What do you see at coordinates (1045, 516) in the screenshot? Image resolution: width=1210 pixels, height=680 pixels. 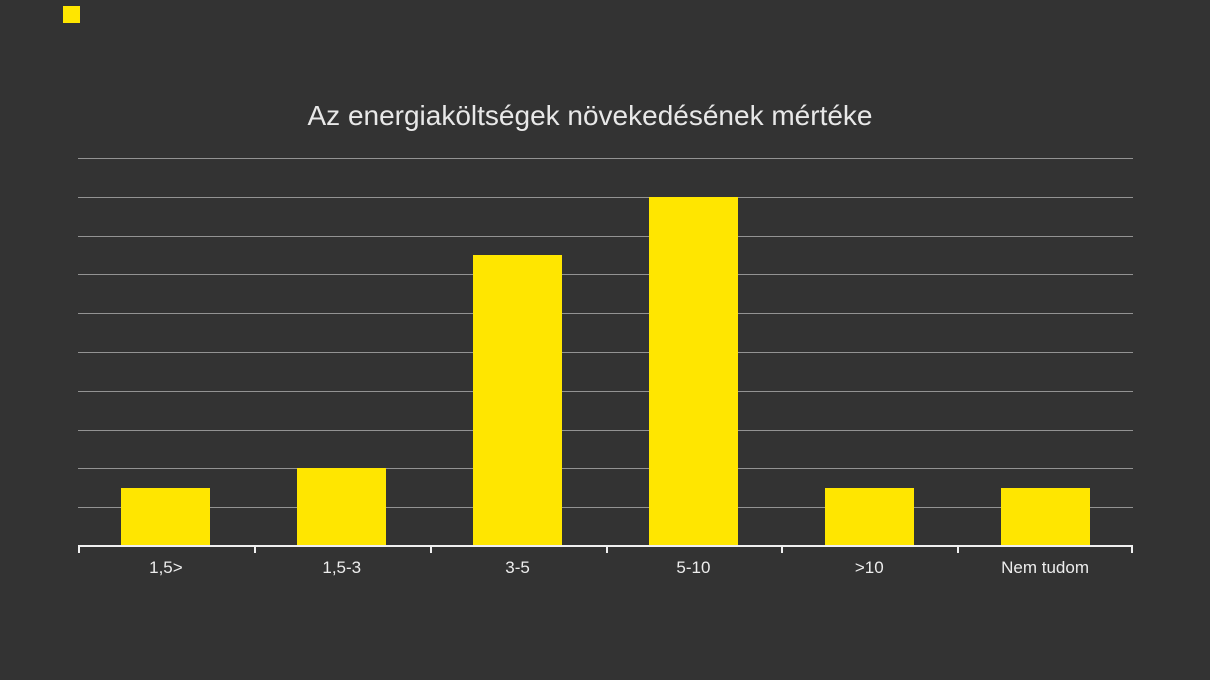 I see `bar-Nem tudom` at bounding box center [1045, 516].